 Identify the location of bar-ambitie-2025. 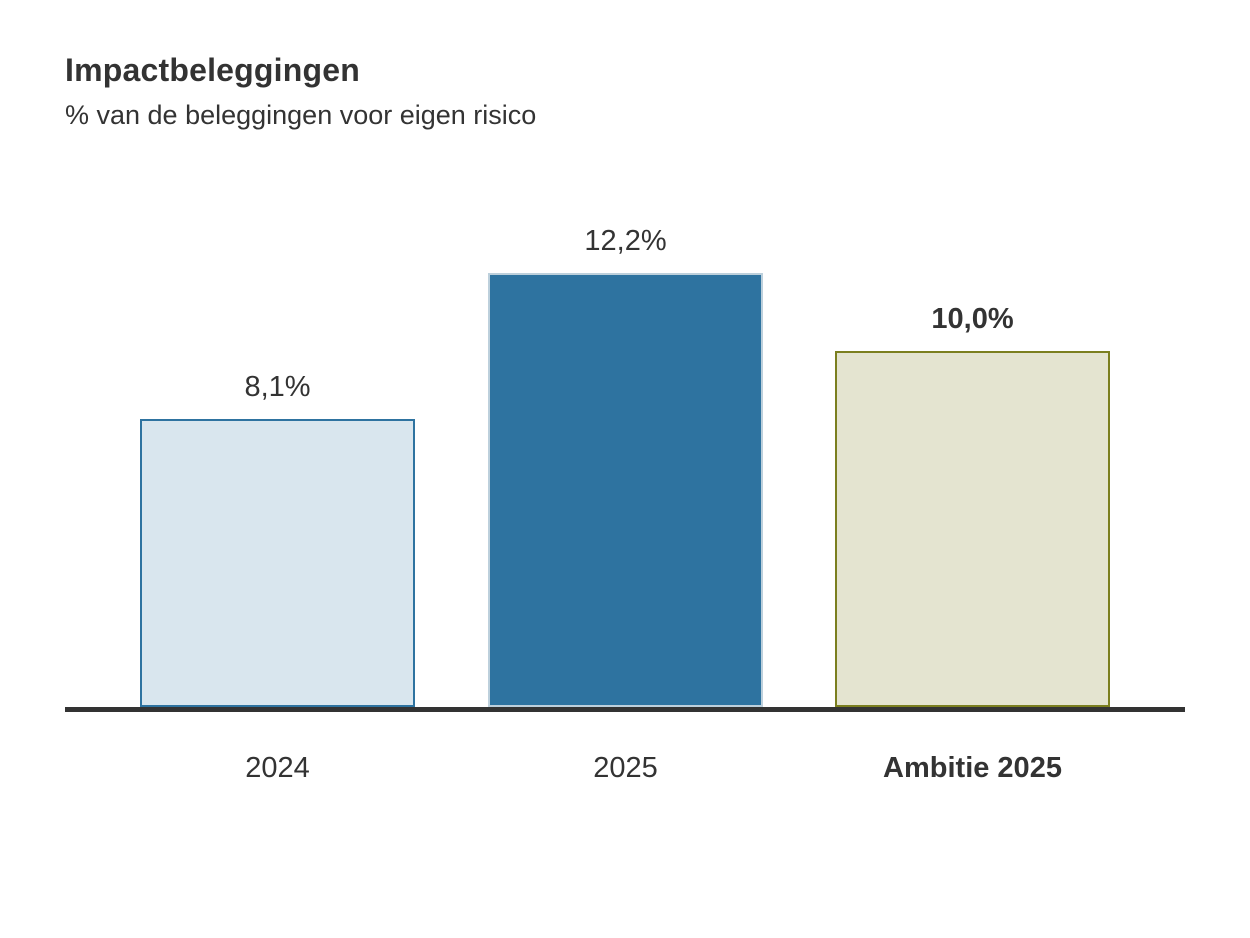
(972, 529).